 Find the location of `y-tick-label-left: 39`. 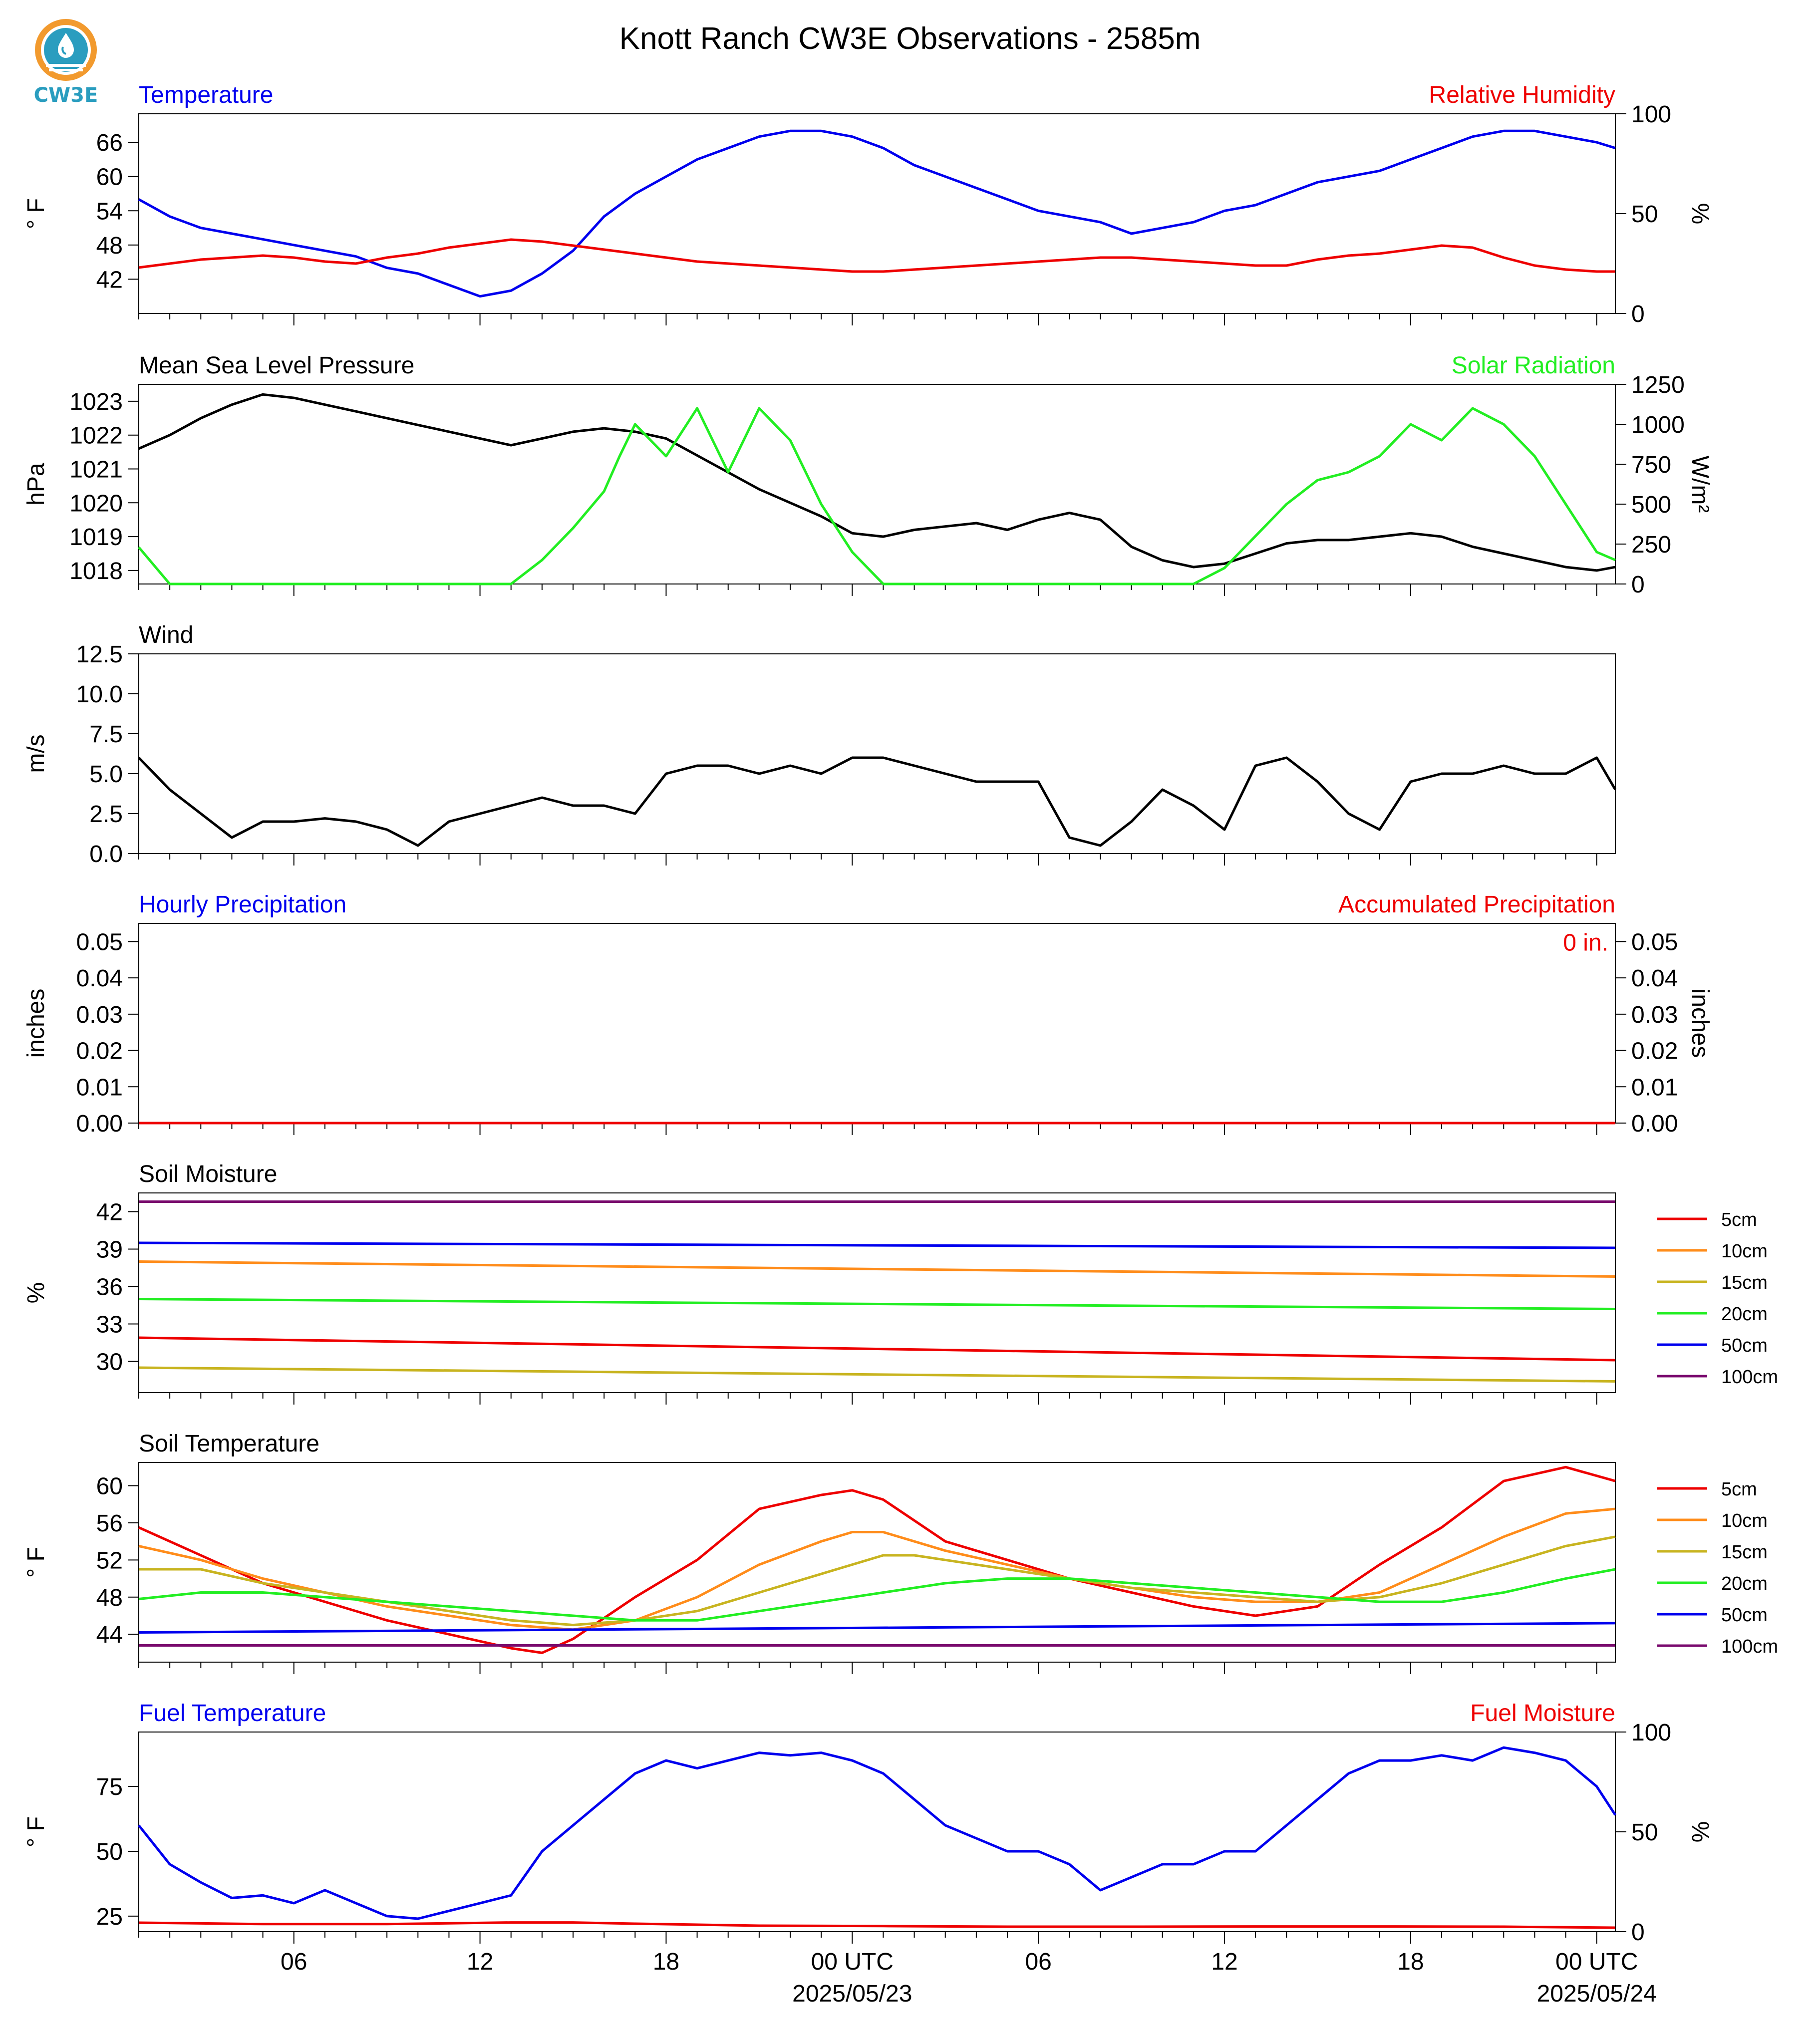

y-tick-label-left: 39 is located at coordinates (109, 1250).